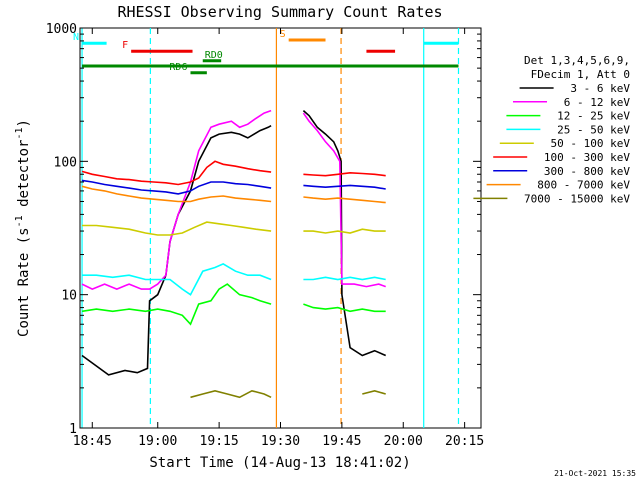 The image size is (640, 480). I want to click on legend-label: 100 - 300 keV, so click(587, 157).